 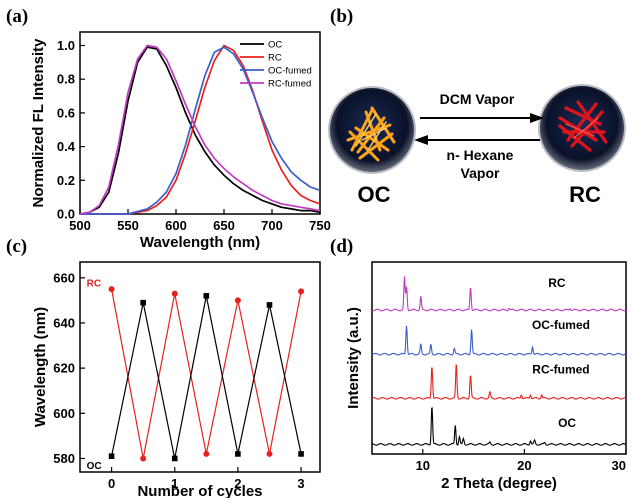 What do you see at coordinates (374, 194) in the screenshot?
I see `oc-sample-label: OC` at bounding box center [374, 194].